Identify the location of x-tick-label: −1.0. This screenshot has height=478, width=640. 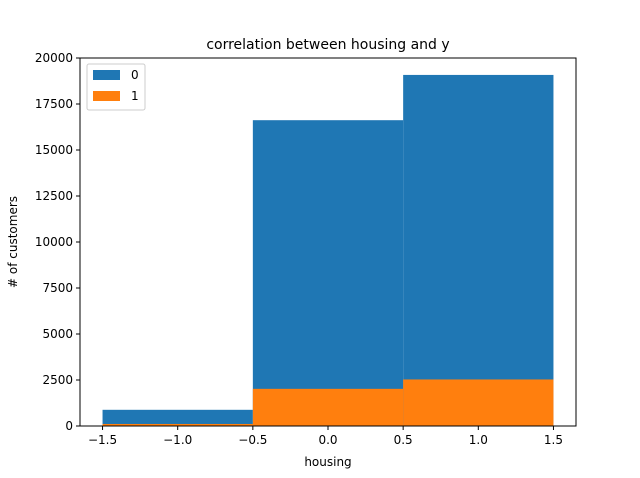
(177, 440).